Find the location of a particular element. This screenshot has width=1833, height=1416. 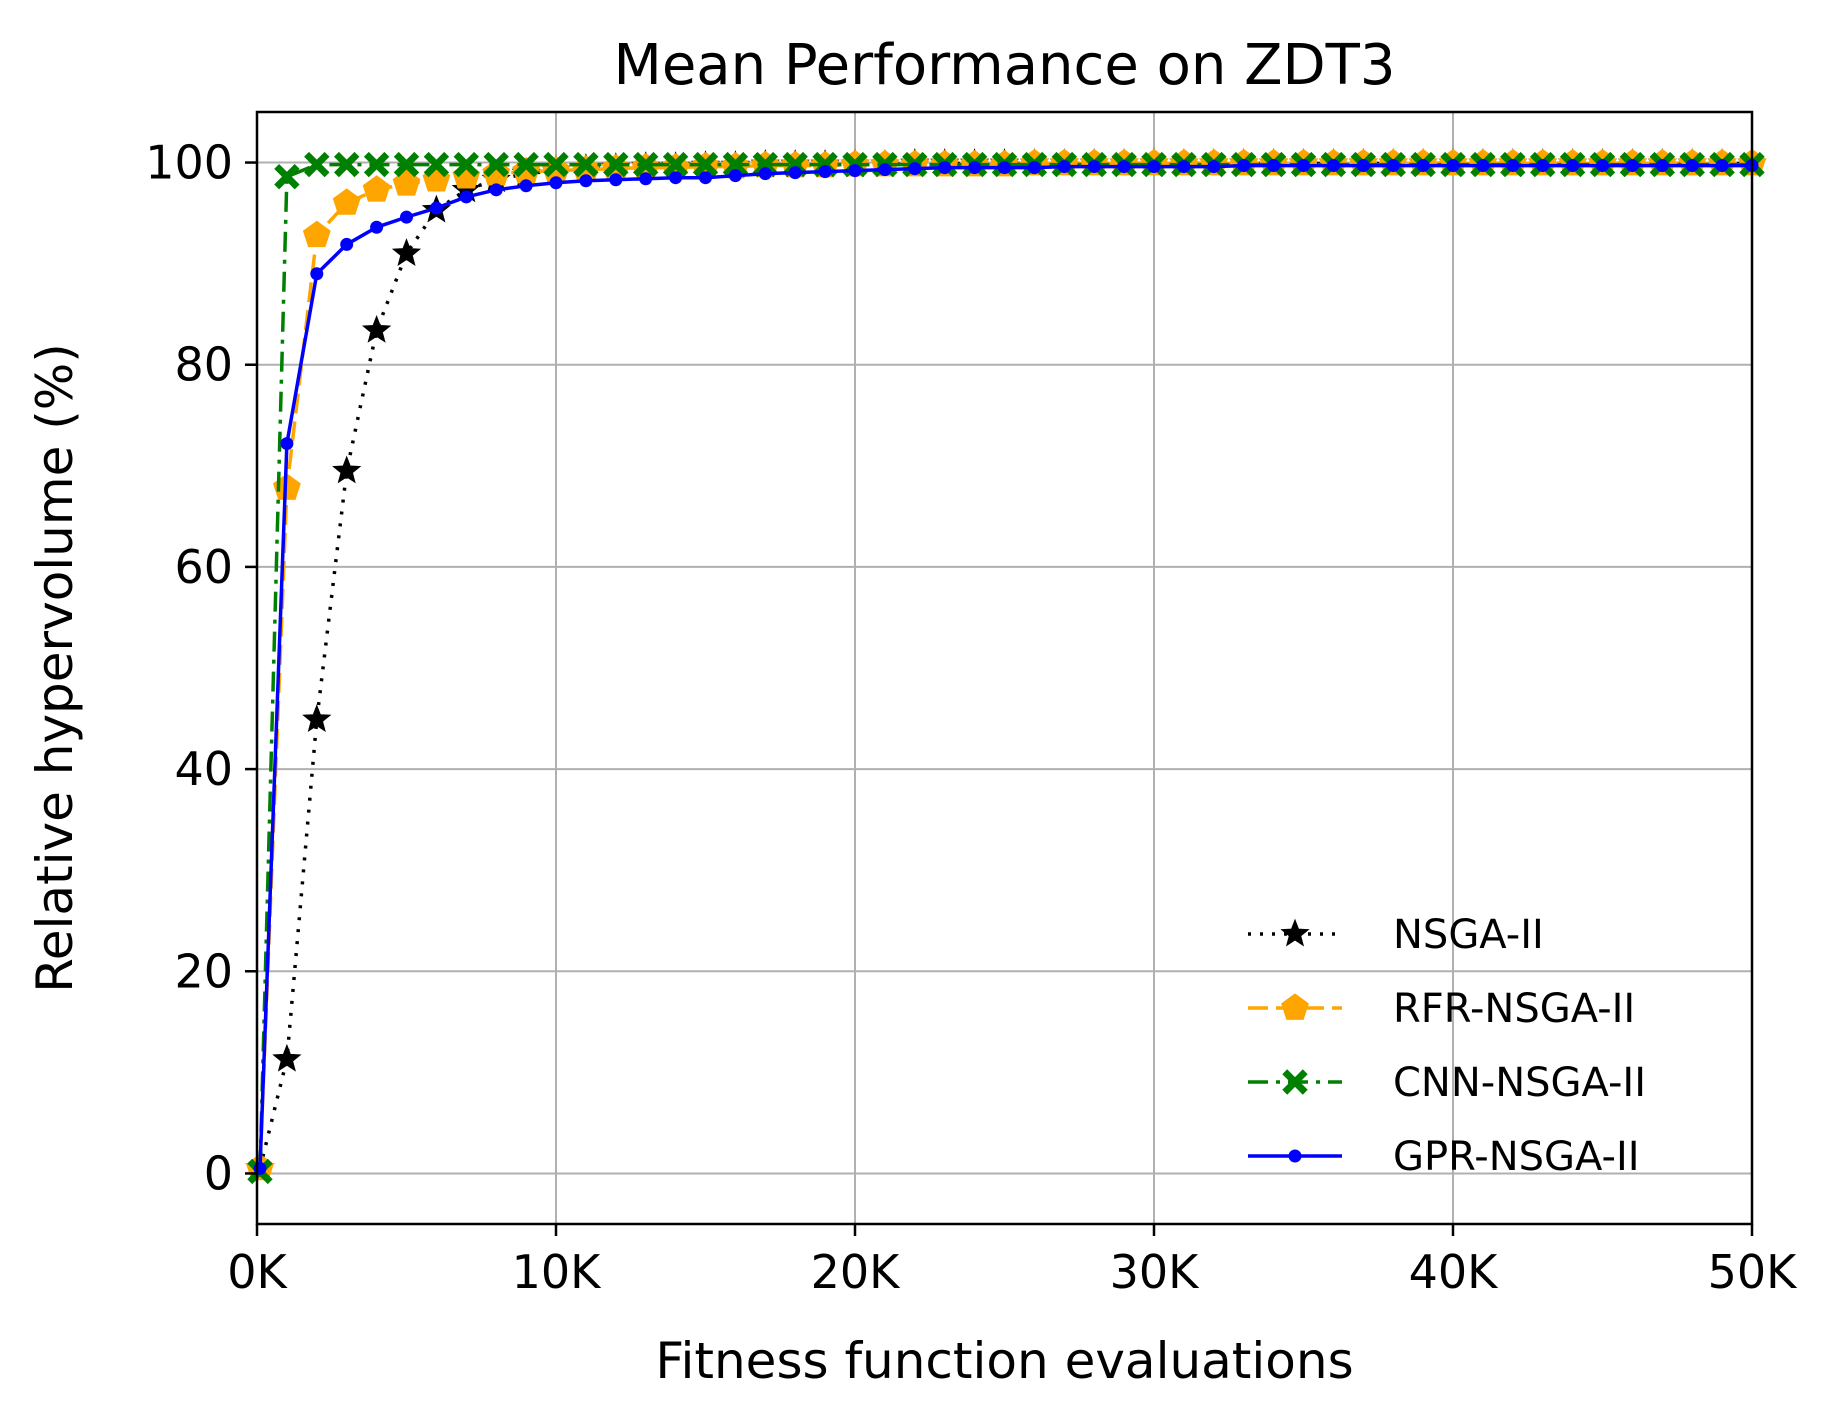

x-tick-label: 50K is located at coordinates (1753, 1272).